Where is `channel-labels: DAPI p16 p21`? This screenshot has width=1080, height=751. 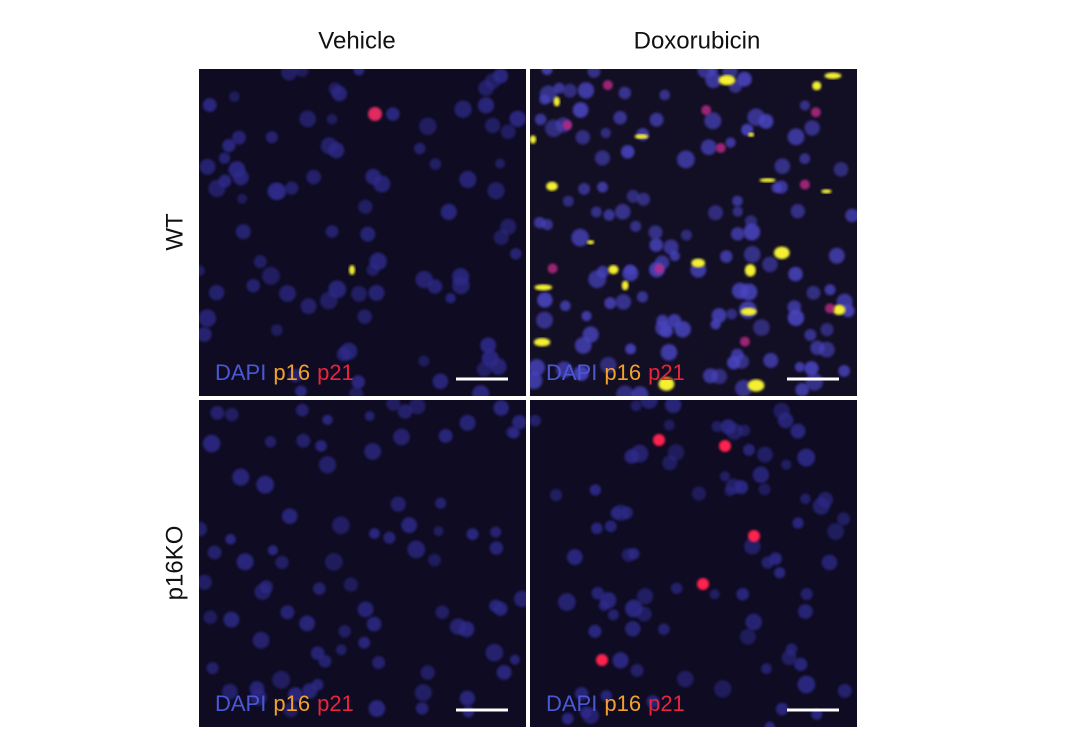 channel-labels: DAPI p16 p21 is located at coordinates (615, 372).